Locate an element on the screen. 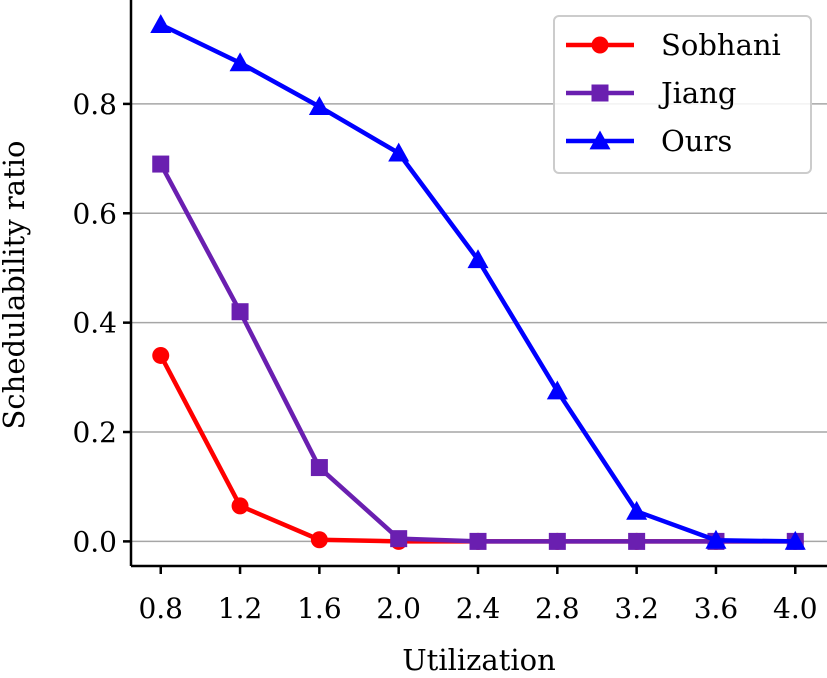 Image resolution: width=827 pixels, height=678 pixels. legend-label-jiang: Jiang is located at coordinates (697, 93).